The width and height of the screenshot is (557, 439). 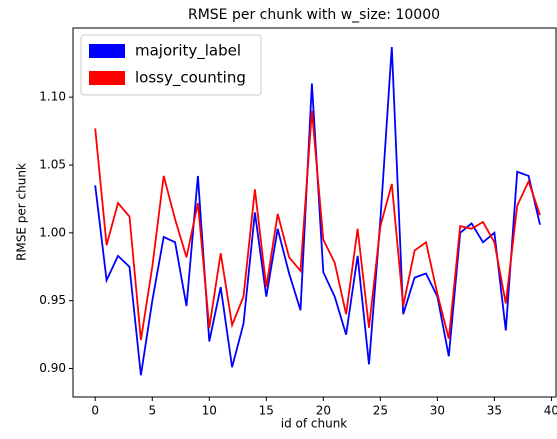 I want to click on x-axis-label: id of chunk, so click(x=314, y=424).